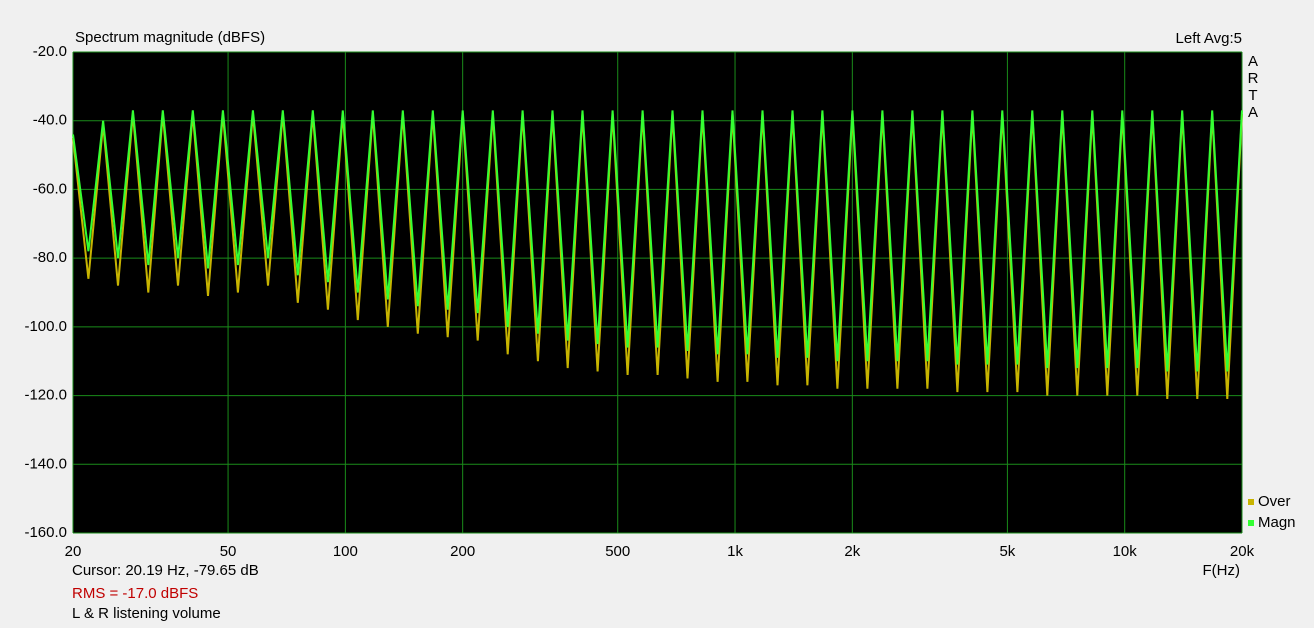 The image size is (1314, 628). Describe the element at coordinates (1209, 38) in the screenshot. I see `channel-info: Left Avg:5` at that location.